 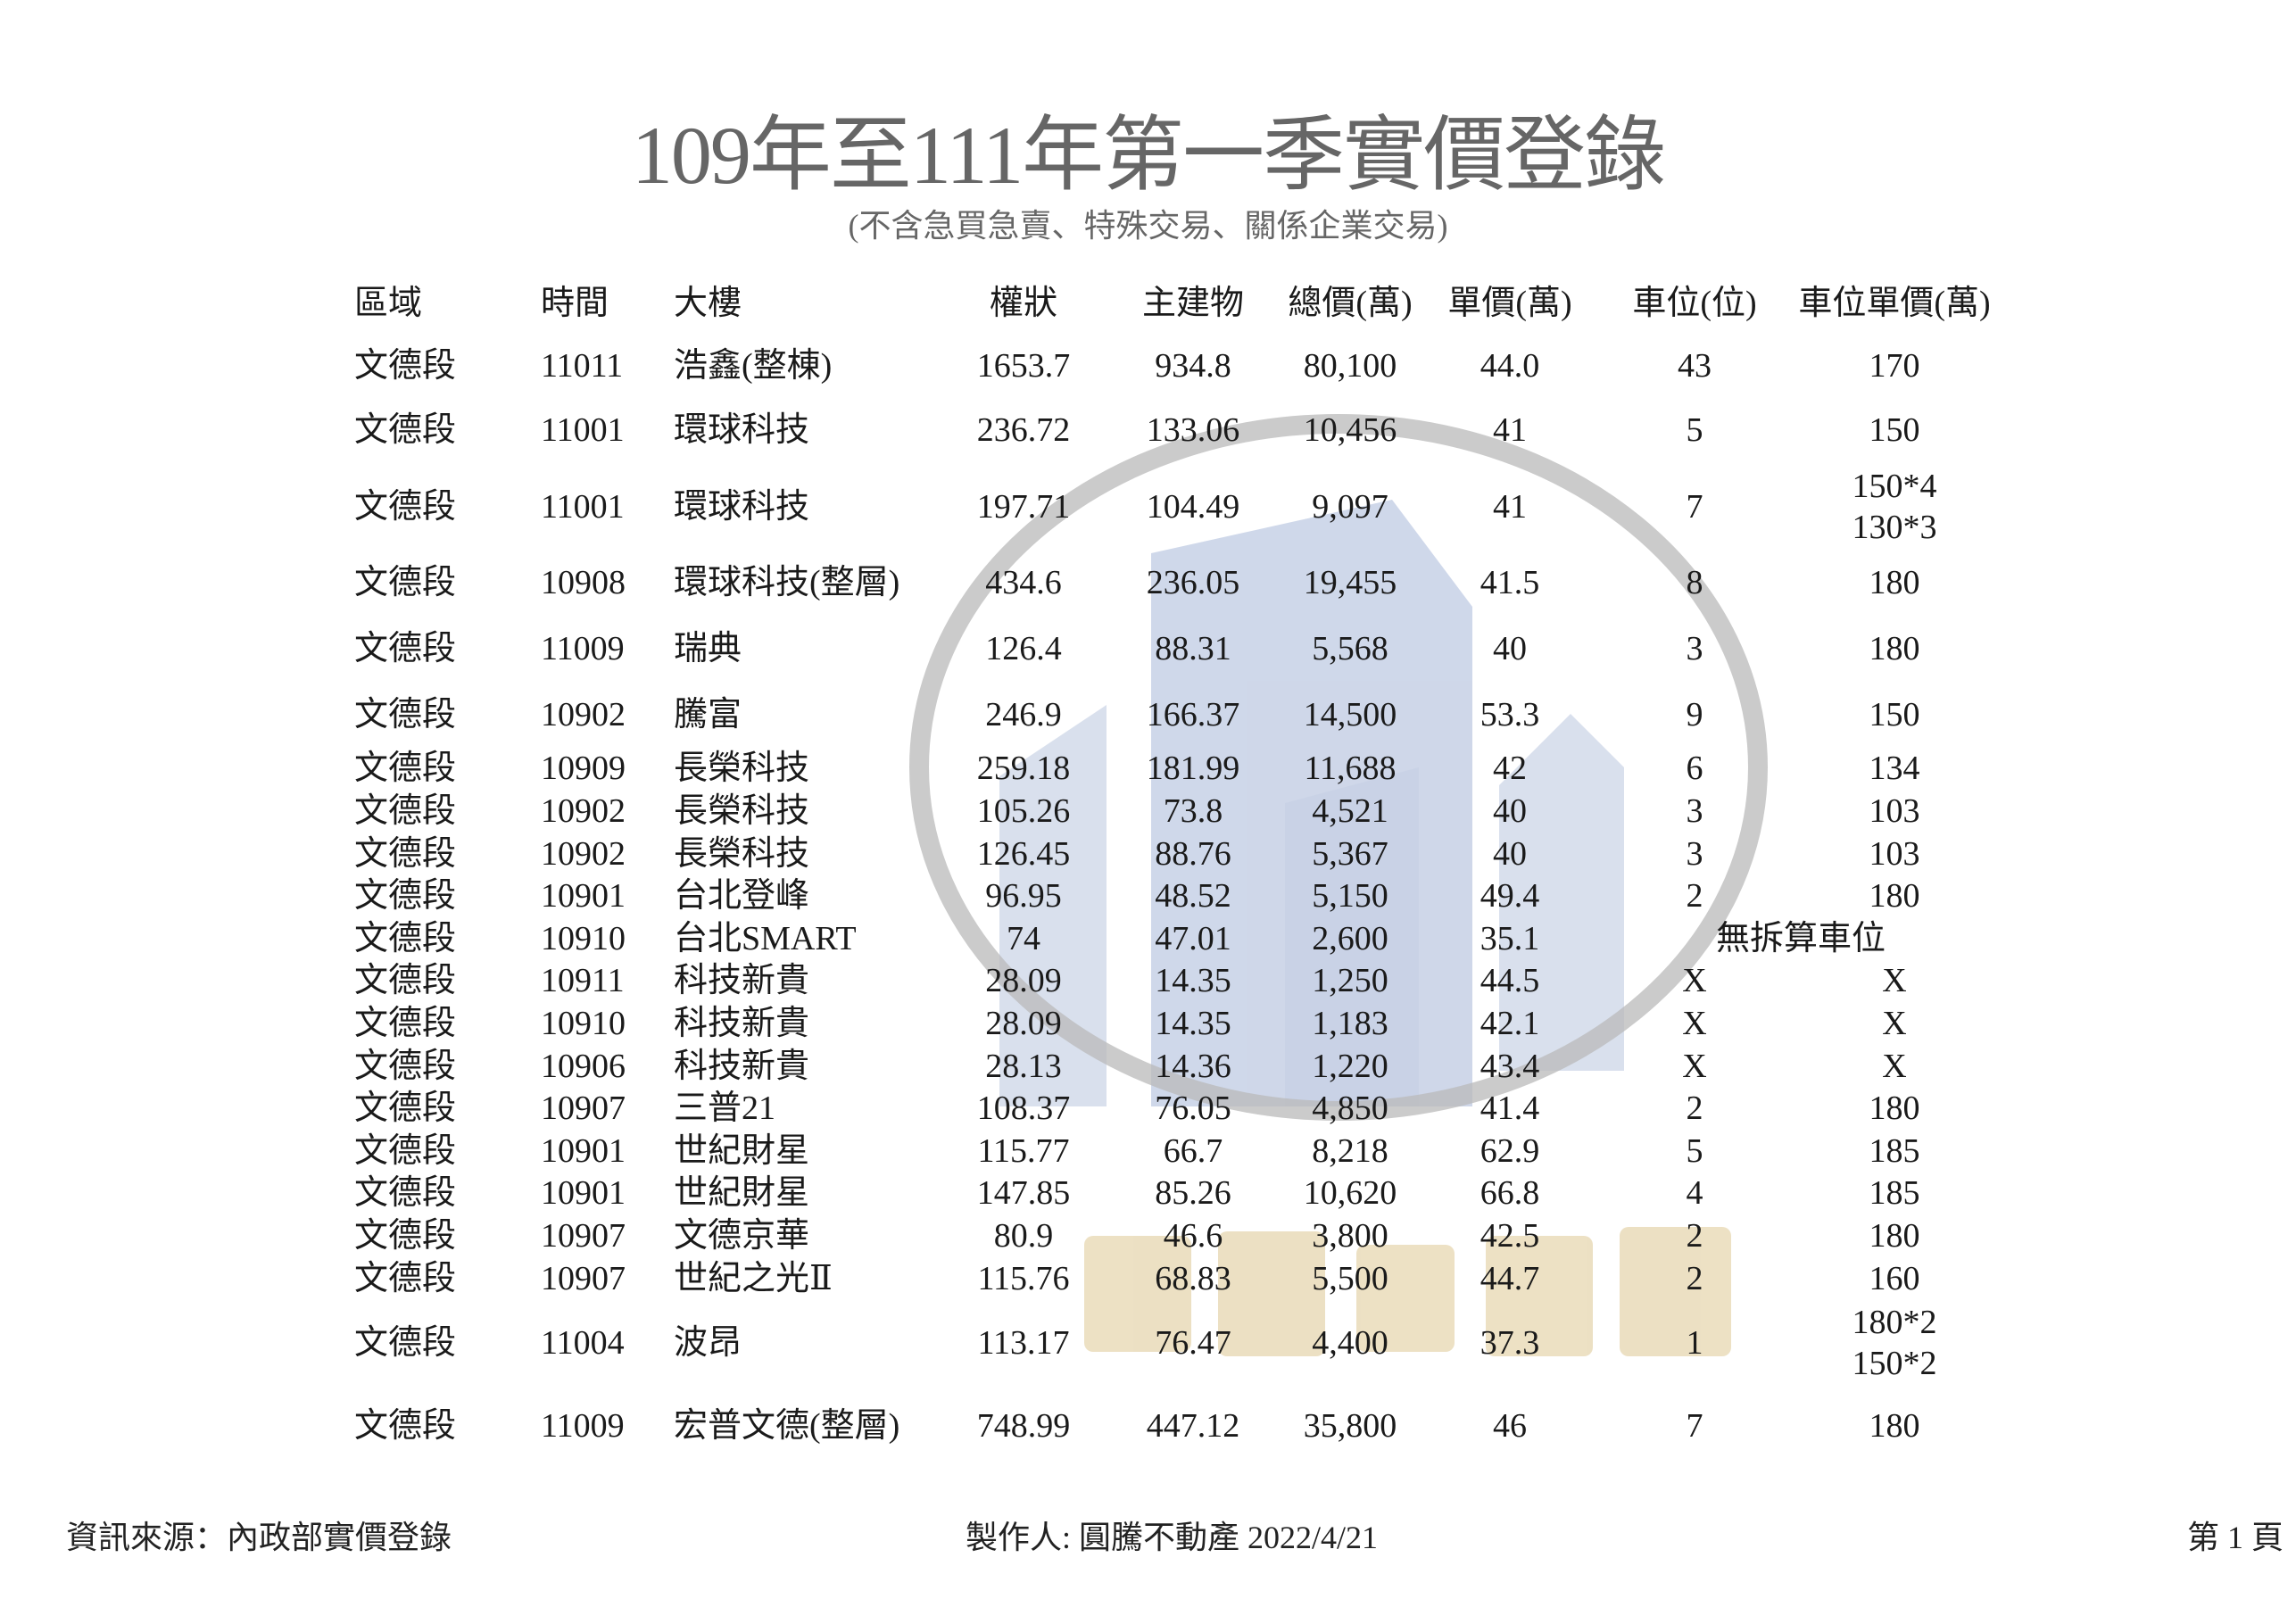 What do you see at coordinates (1695, 980) in the screenshot?
I see `cell-parking-count: X` at bounding box center [1695, 980].